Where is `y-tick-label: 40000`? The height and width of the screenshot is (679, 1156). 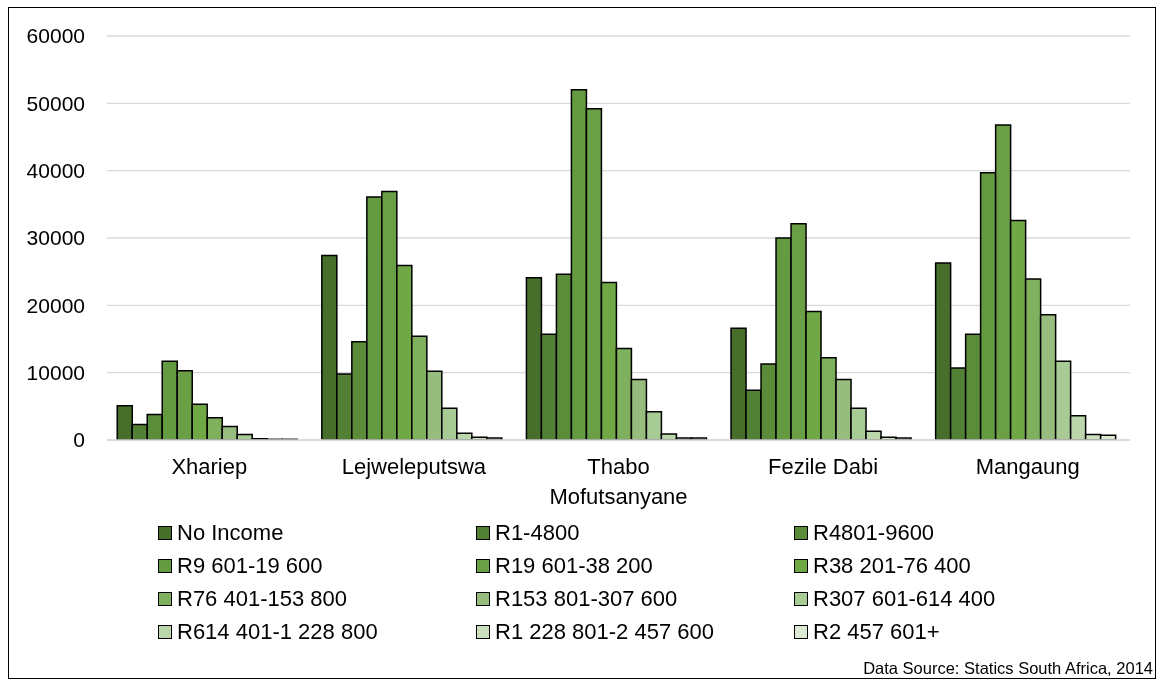
y-tick-label: 40000 is located at coordinates (55, 170).